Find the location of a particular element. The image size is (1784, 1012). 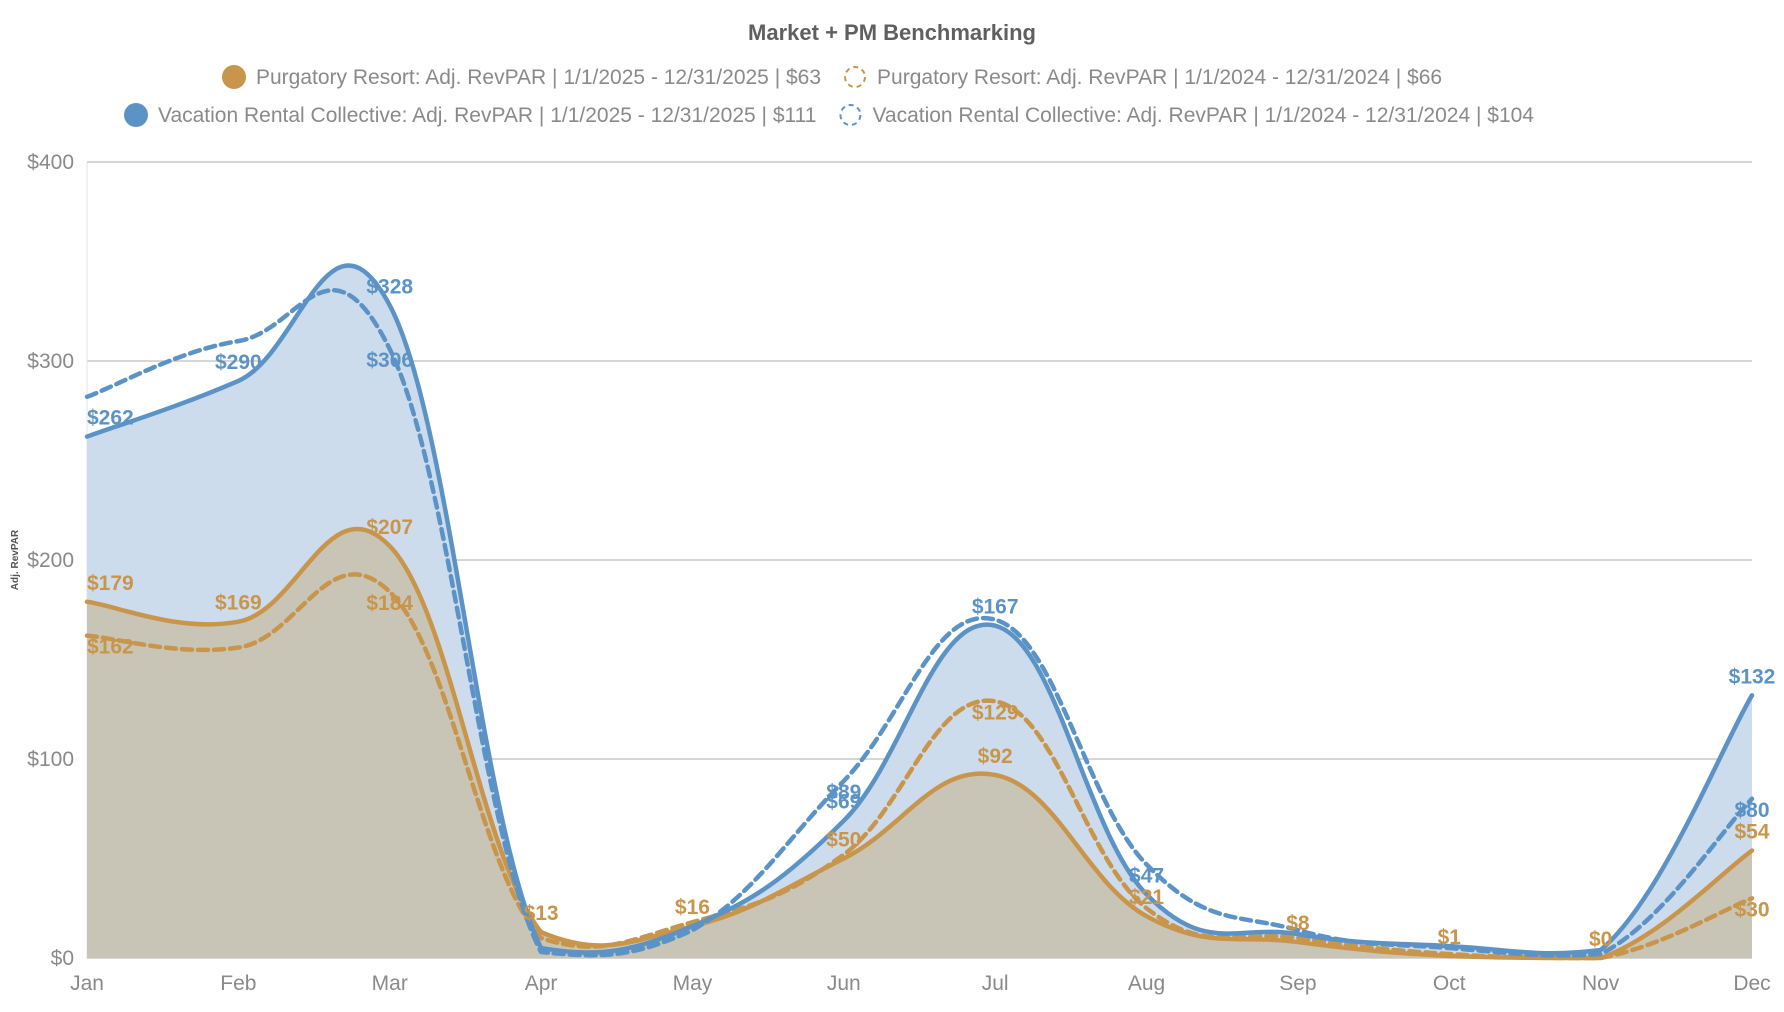

data-label: $162 is located at coordinates (110, 647).